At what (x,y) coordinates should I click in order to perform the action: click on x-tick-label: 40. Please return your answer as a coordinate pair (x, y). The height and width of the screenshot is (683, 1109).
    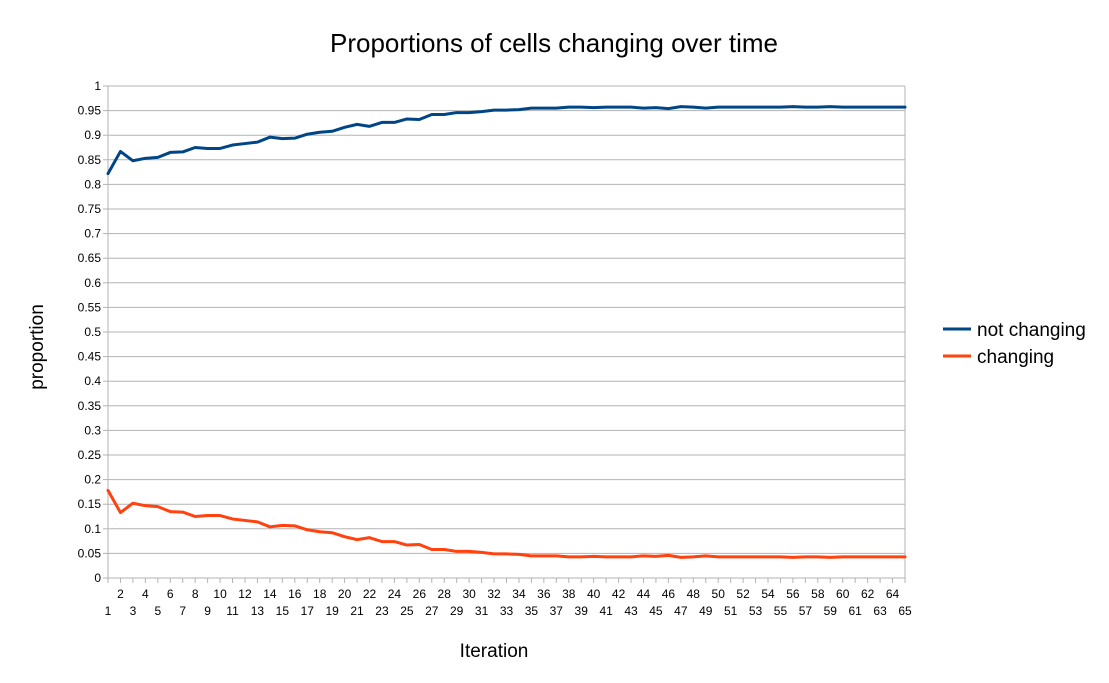
    Looking at the image, I should click on (594, 594).